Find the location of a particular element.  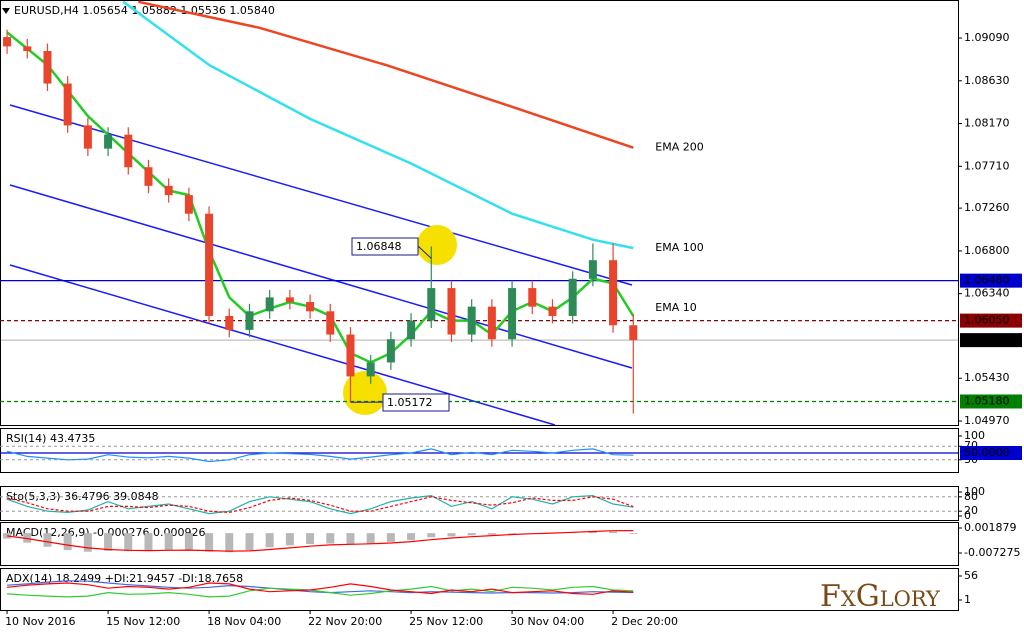

x-tick-label: 18 Nov 04:00 is located at coordinates (244, 621).